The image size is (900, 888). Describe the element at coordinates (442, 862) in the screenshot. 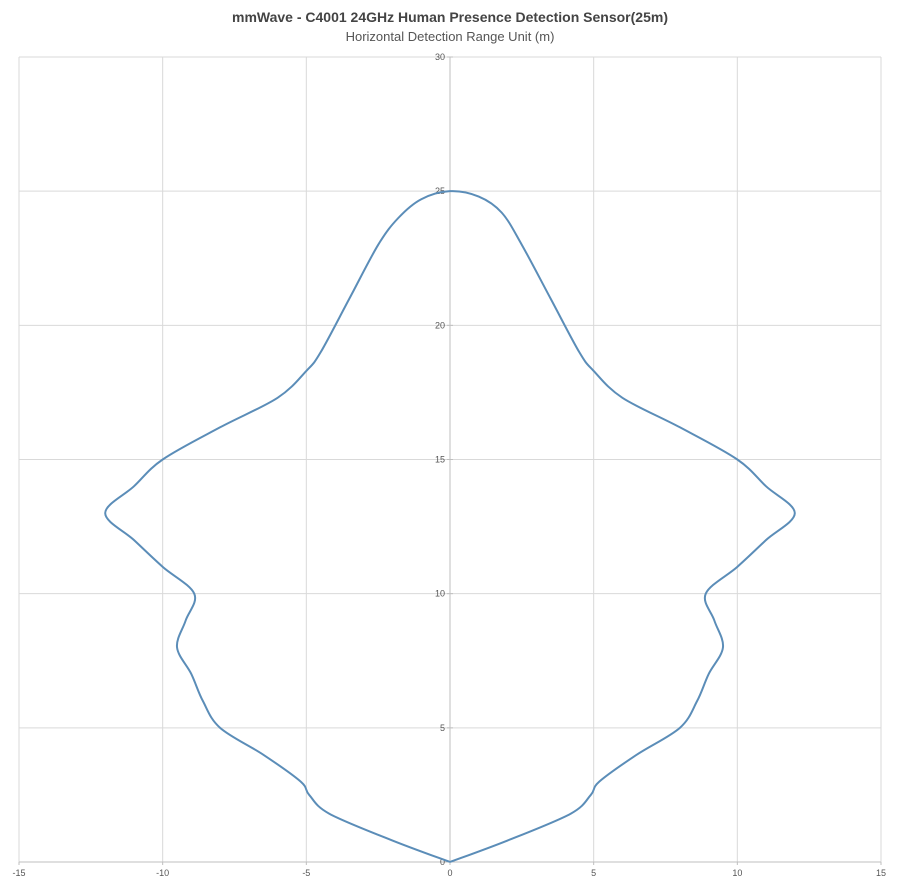

I see `y-tick-label: 0` at that location.